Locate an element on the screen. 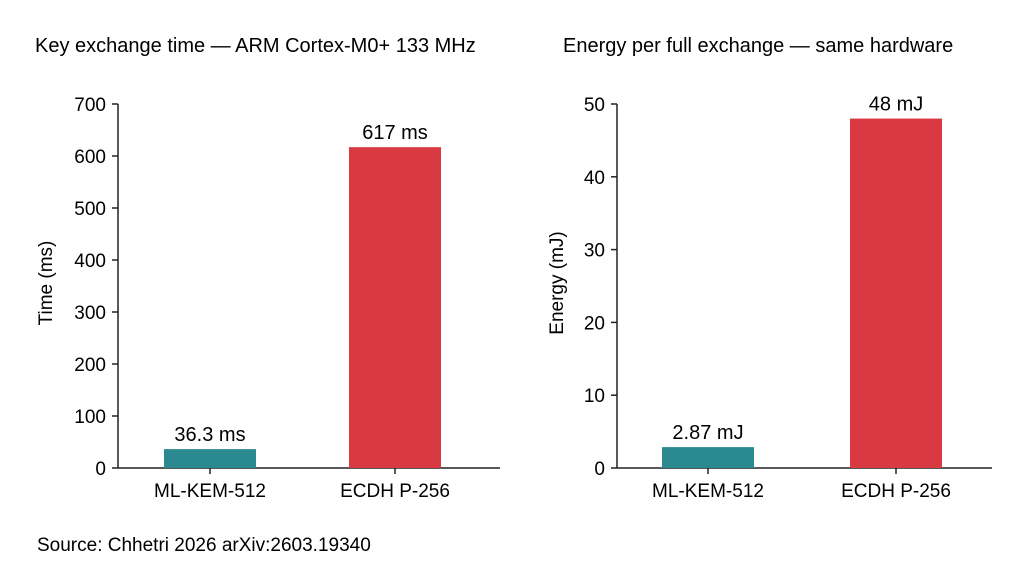 The image size is (1024, 572). data-label: 617 ms is located at coordinates (395, 133).